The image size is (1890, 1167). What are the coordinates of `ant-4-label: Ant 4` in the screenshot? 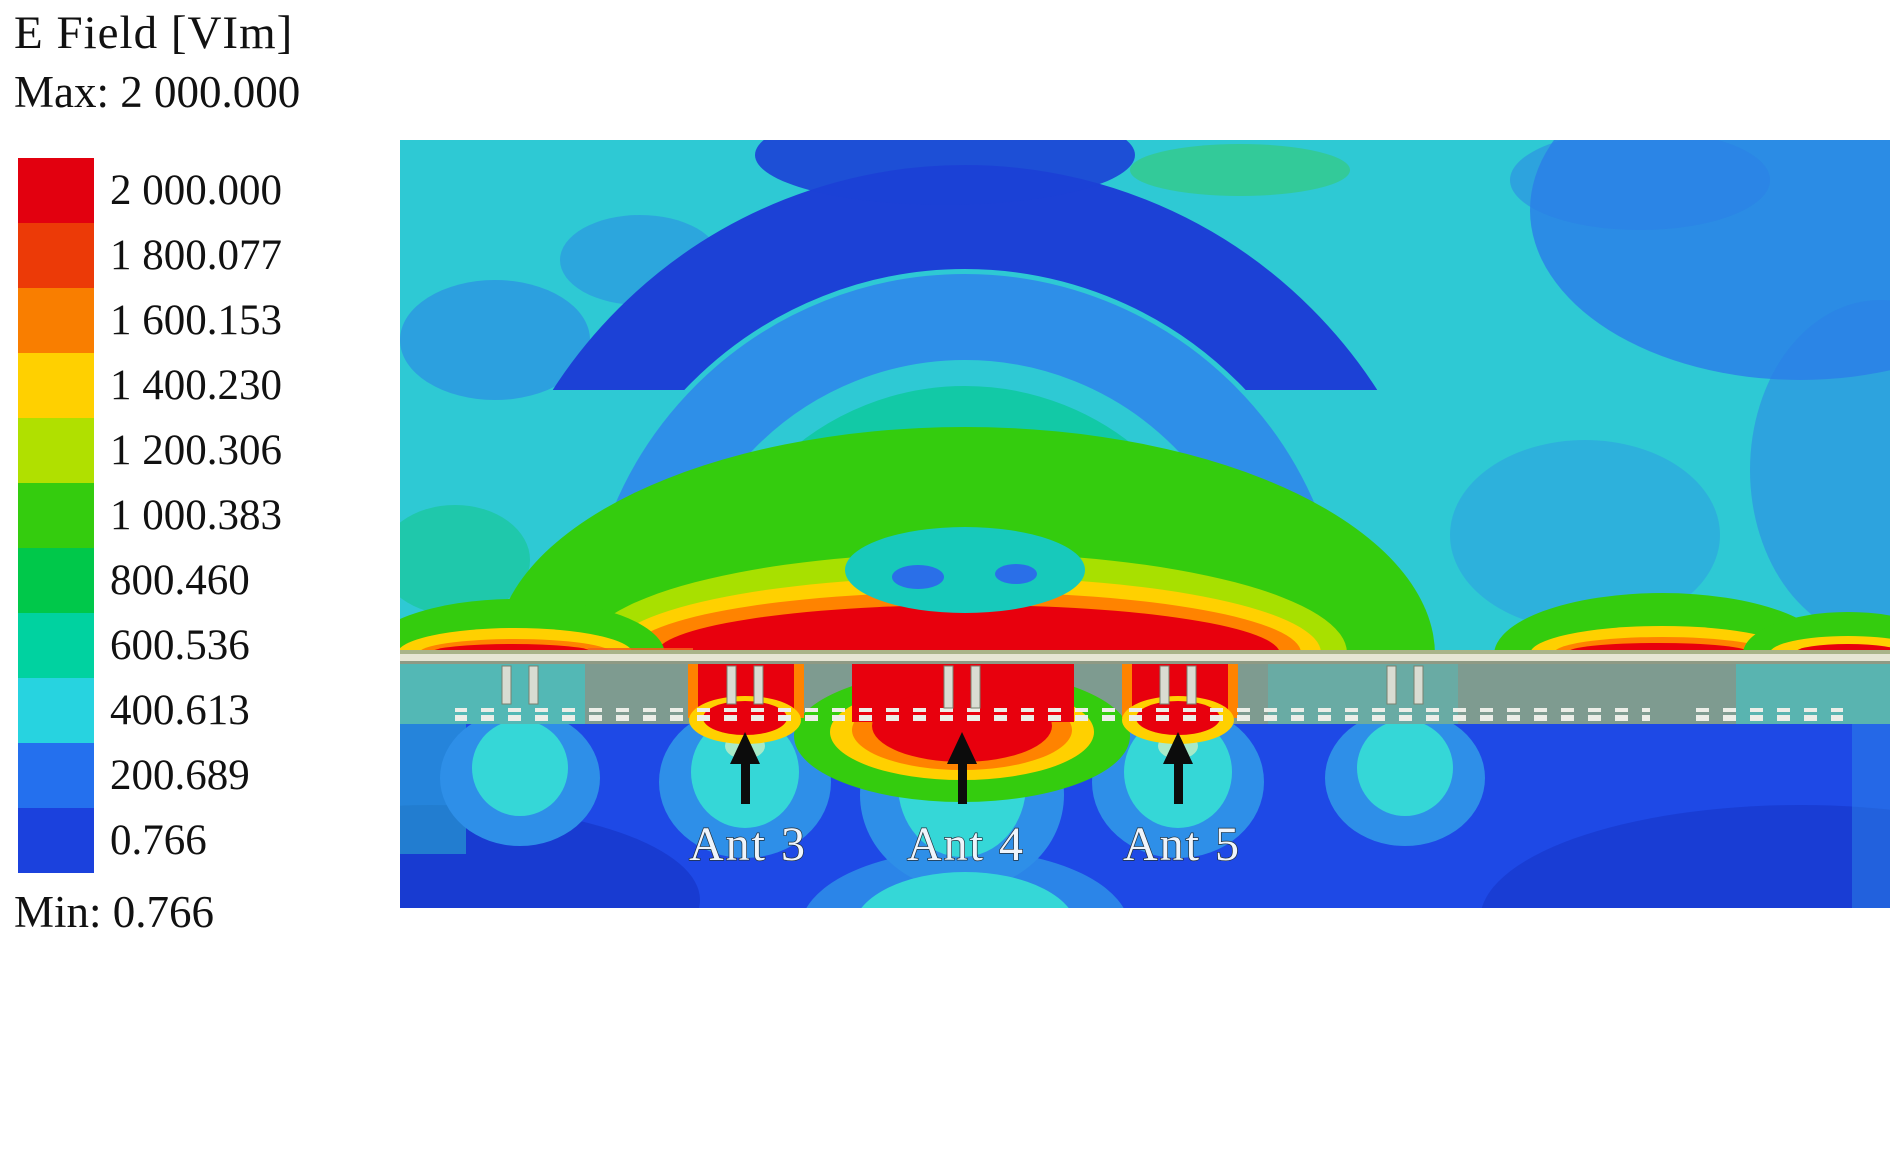 It's located at (966, 844).